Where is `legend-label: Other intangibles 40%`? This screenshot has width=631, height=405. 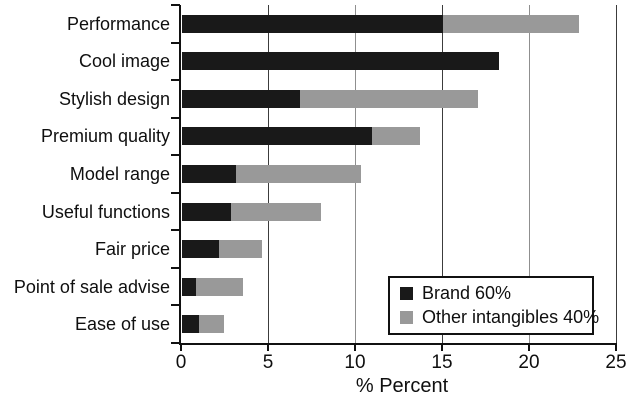 legend-label: Other intangibles 40% is located at coordinates (511, 317).